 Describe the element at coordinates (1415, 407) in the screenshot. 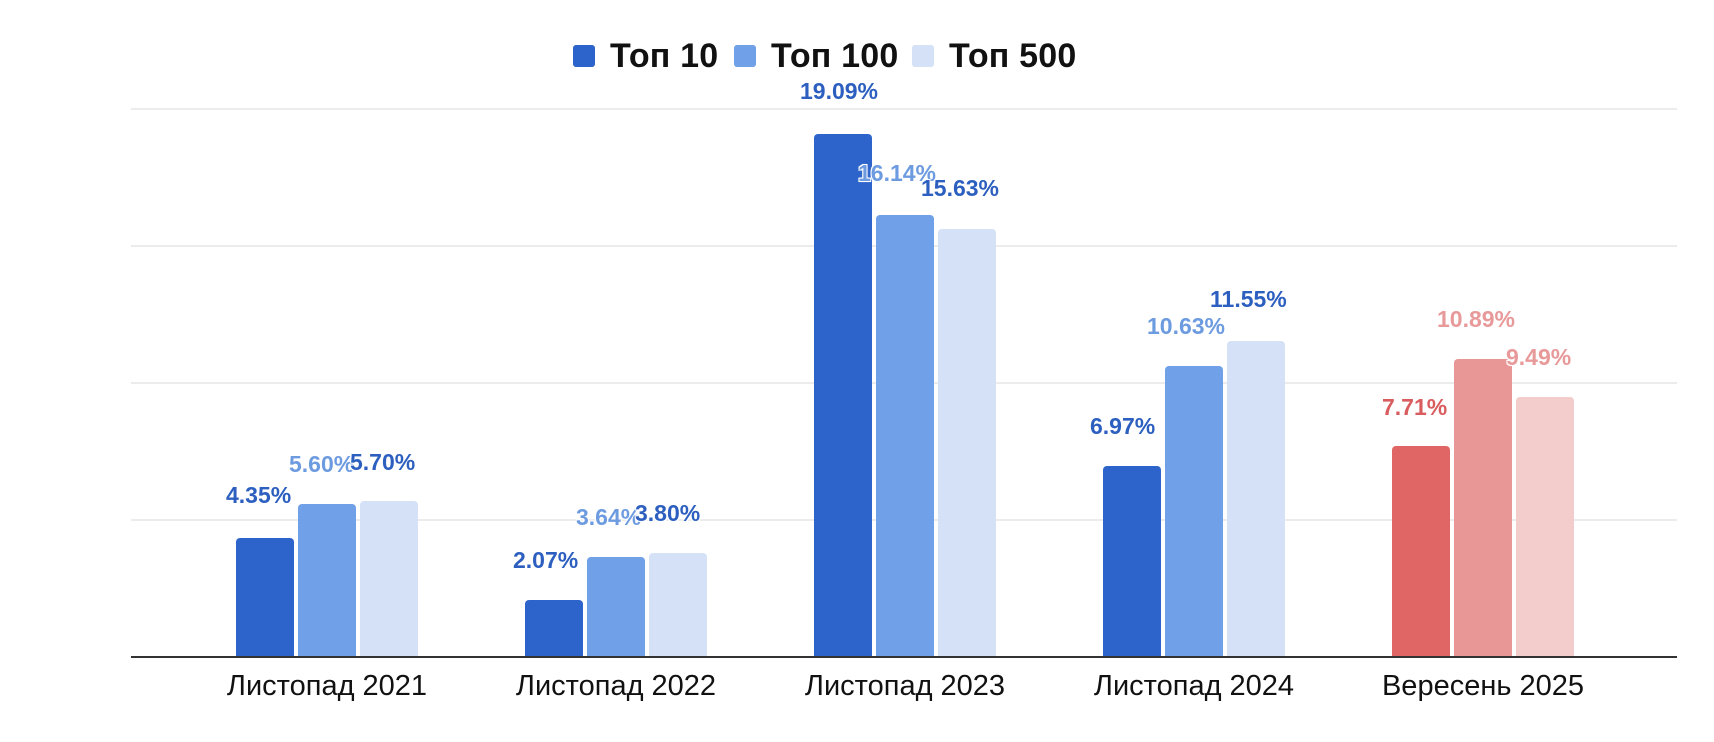

I see `value-label: 7.71%` at that location.